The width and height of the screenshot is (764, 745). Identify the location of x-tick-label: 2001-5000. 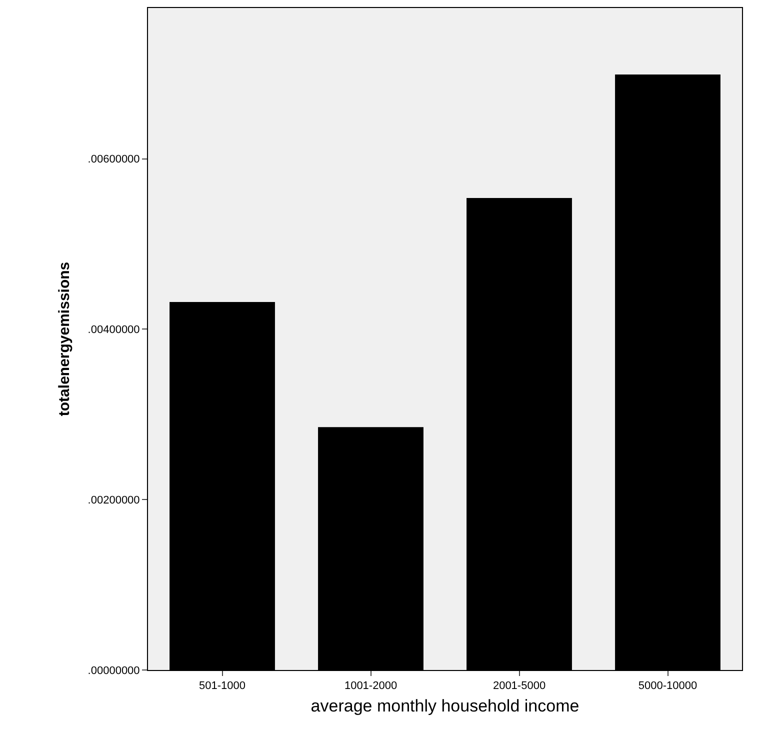
(519, 686).